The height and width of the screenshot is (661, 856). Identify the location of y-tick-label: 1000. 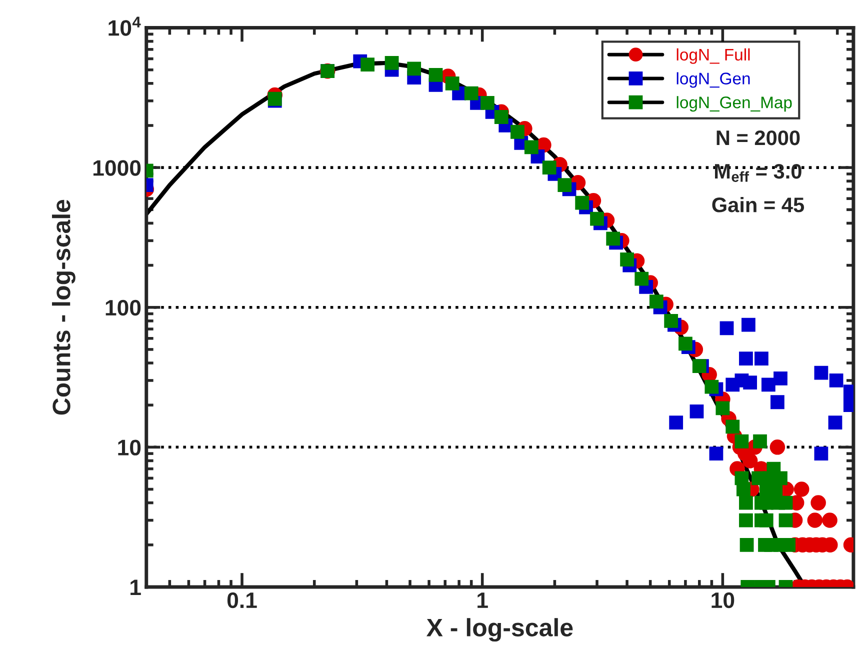
(117, 168).